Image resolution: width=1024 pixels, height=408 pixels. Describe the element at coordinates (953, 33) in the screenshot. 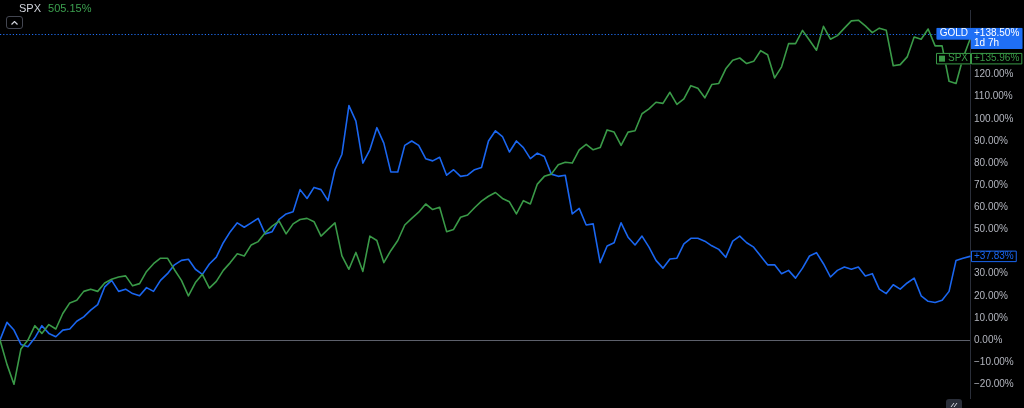

I see `ref-line-label: GOLD` at that location.